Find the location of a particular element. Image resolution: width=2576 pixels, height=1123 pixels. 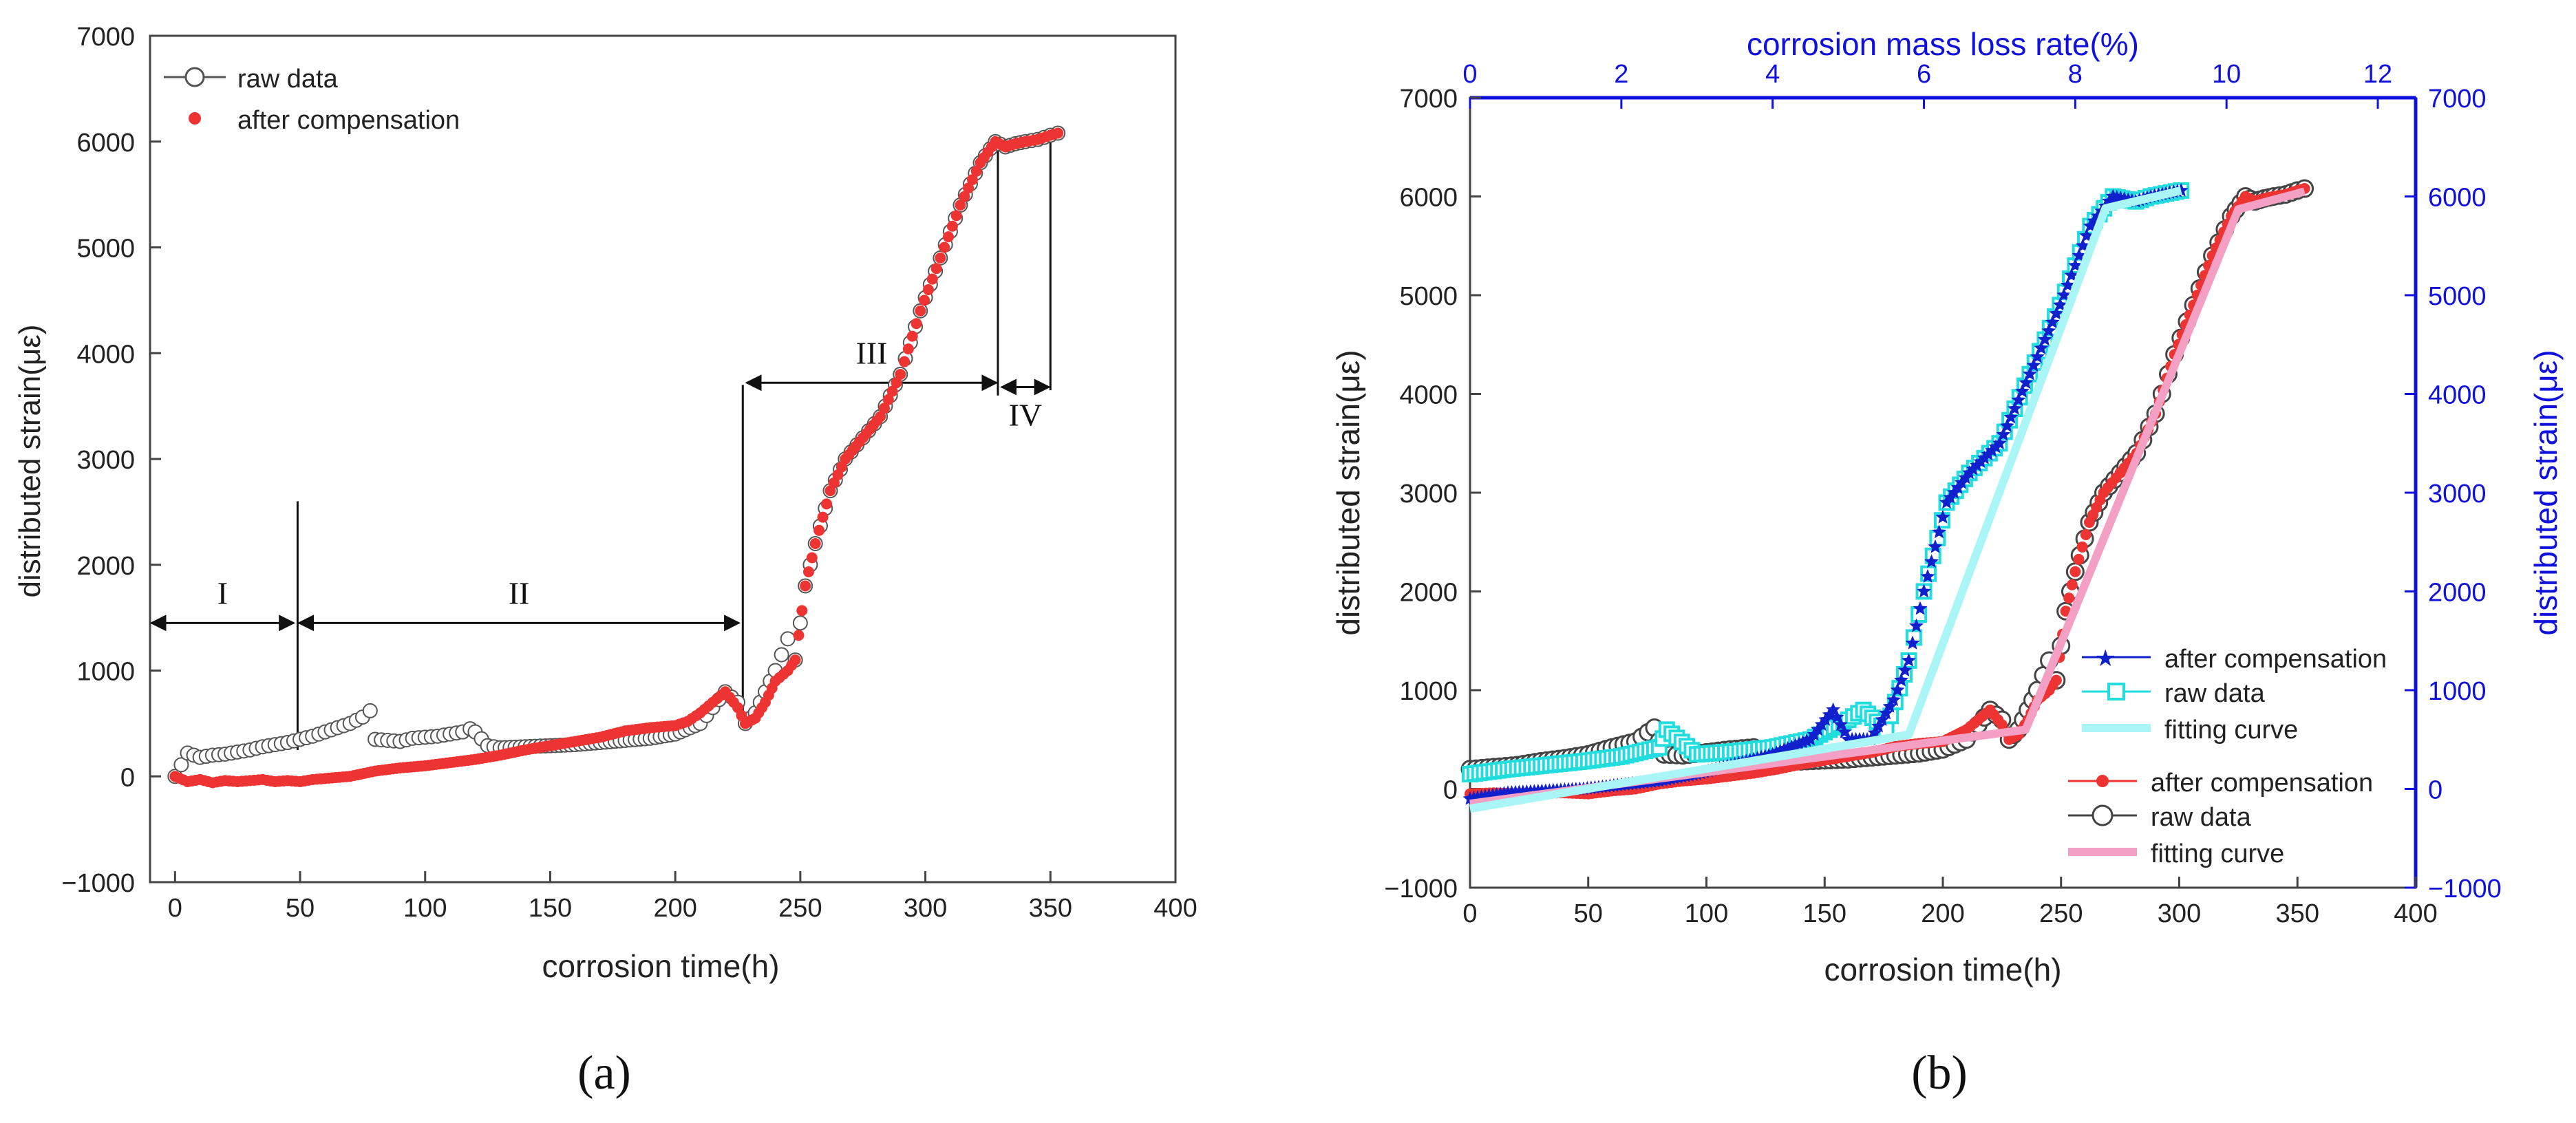

panel-b-right-y-tick-label: 1000 is located at coordinates (2457, 691).